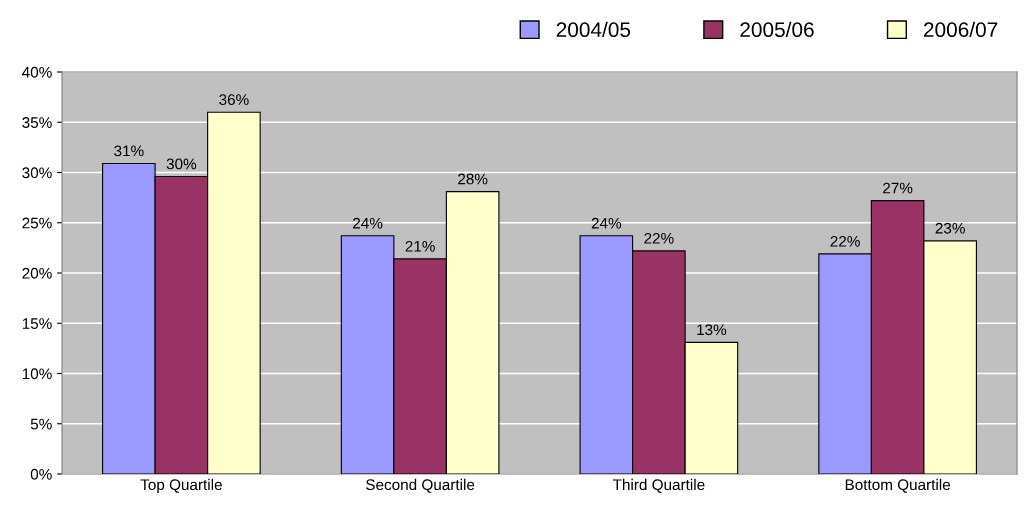  What do you see at coordinates (37, 122) in the screenshot?
I see `y-tick-label: 35%` at bounding box center [37, 122].